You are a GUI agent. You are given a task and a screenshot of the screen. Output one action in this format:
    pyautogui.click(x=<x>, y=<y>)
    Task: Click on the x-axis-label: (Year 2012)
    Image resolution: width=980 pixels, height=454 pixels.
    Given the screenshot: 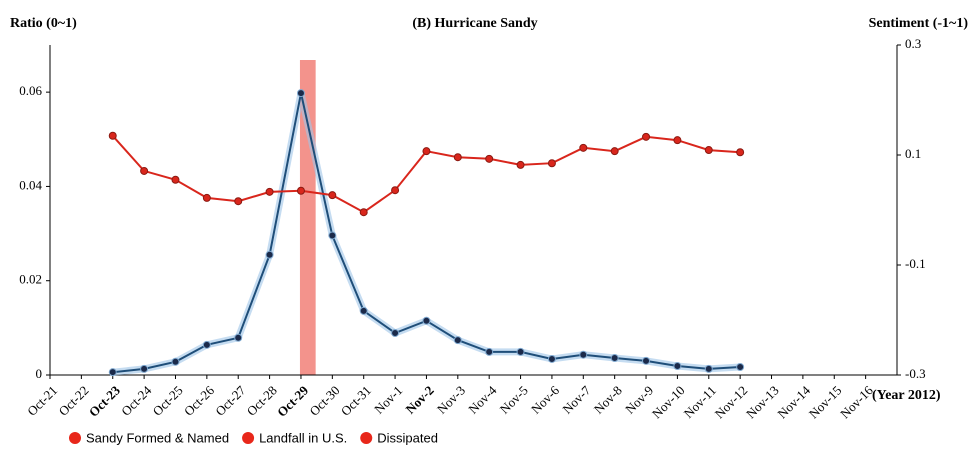 What is the action you would take?
    pyautogui.click(x=906, y=395)
    